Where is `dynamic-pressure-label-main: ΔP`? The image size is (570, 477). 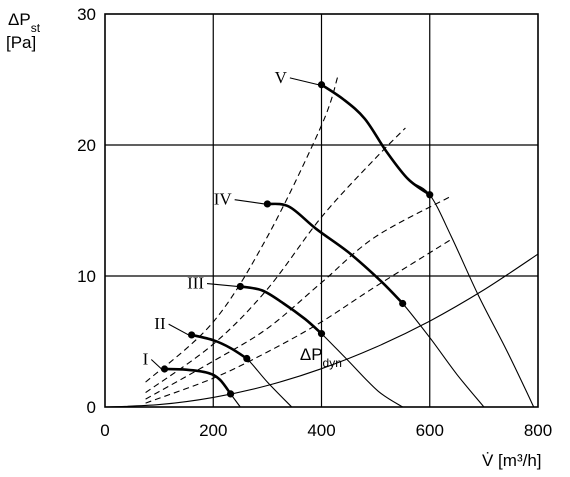
dynamic-pressure-label-main: ΔP is located at coordinates (311, 354).